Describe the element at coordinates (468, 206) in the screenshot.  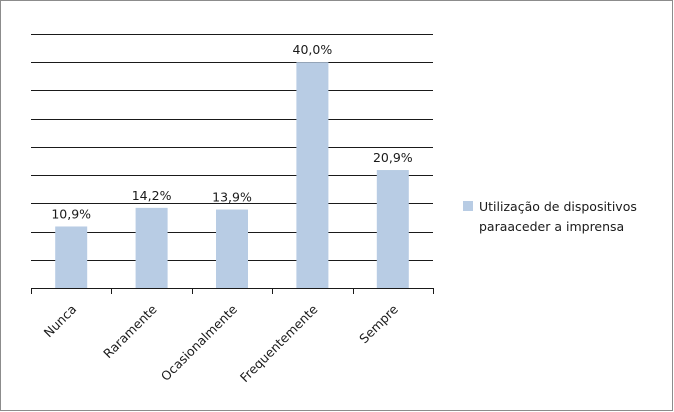
I see `legend-swatch` at that location.